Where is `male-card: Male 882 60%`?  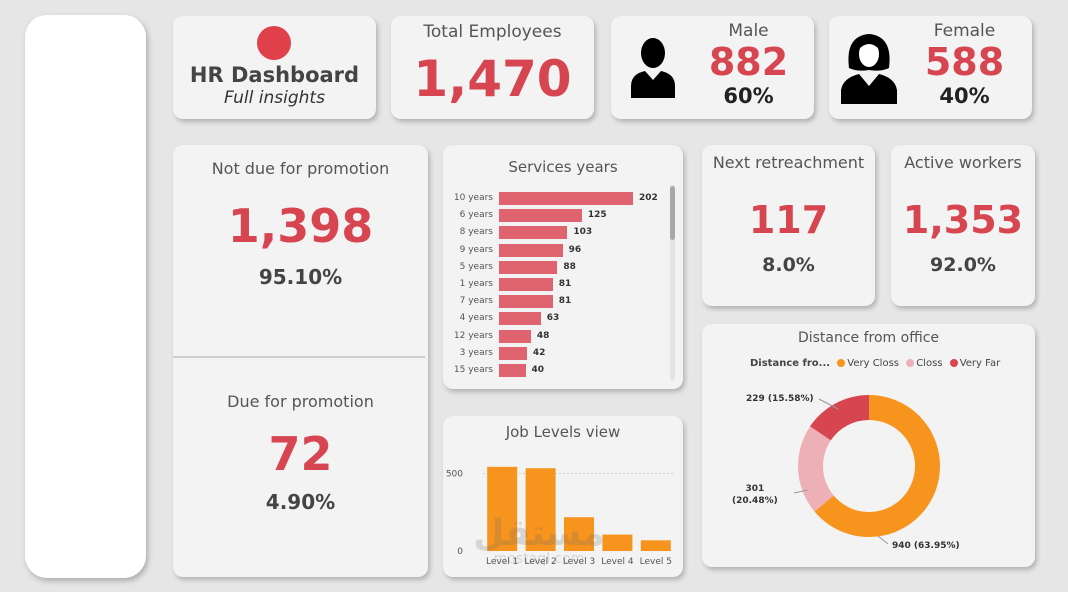 male-card: Male 882 60% is located at coordinates (712, 67).